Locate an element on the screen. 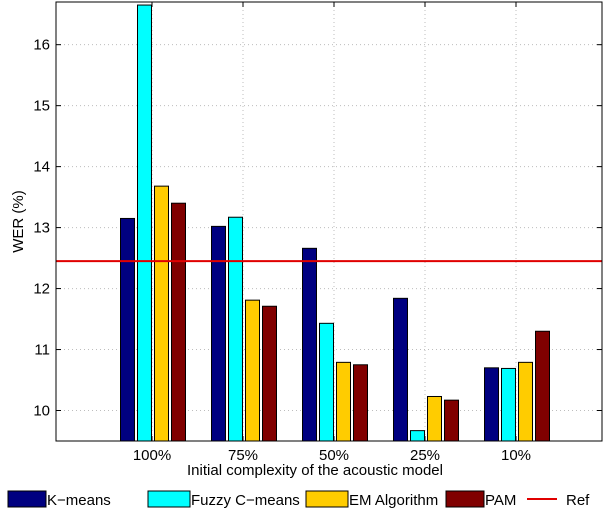  x-tick-label: 75% is located at coordinates (243, 455).